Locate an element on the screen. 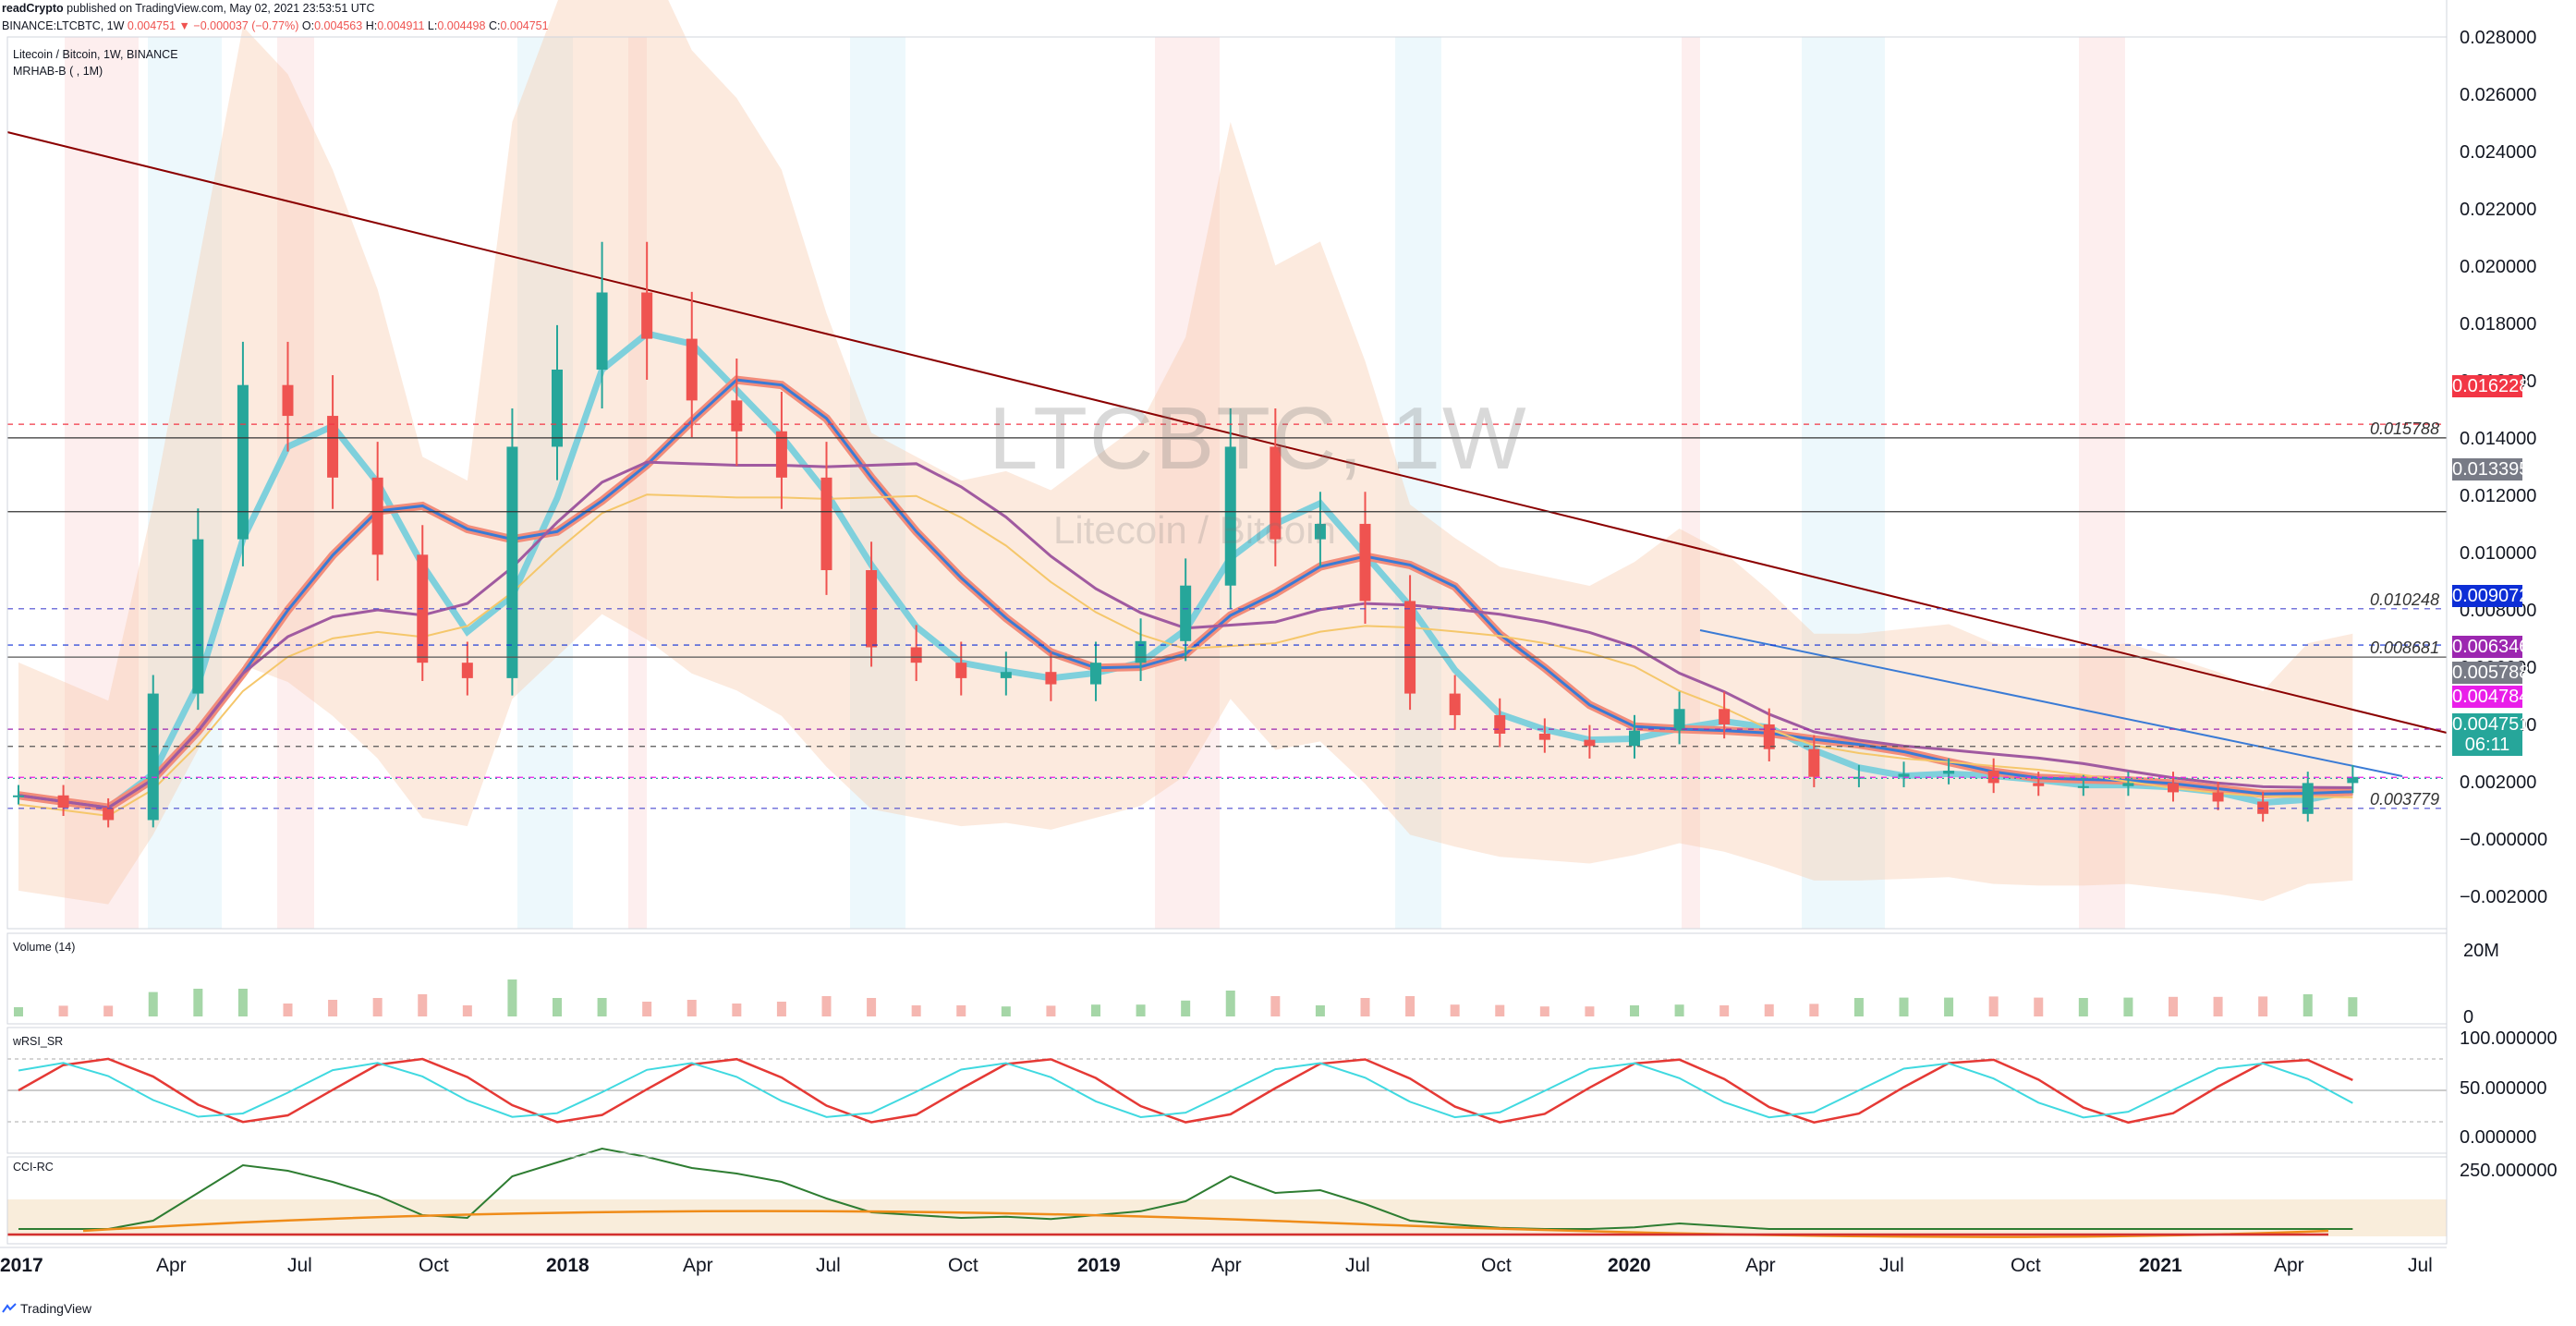  chart-legend-title: Litecoin / Bitcoin, 1W, BINANCE is located at coordinates (95, 54).